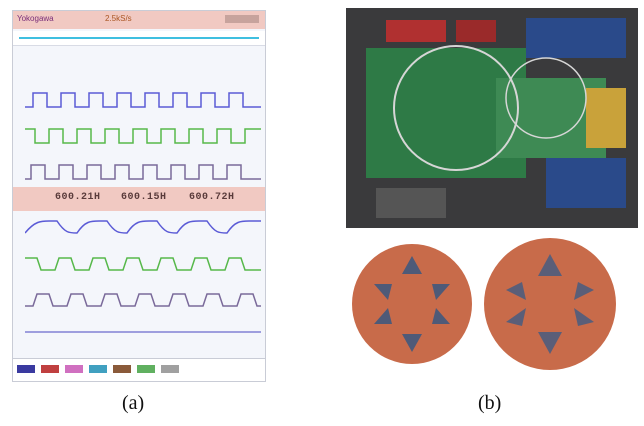 The width and height of the screenshot is (644, 426). I want to click on caption-a: (a), so click(133, 403).